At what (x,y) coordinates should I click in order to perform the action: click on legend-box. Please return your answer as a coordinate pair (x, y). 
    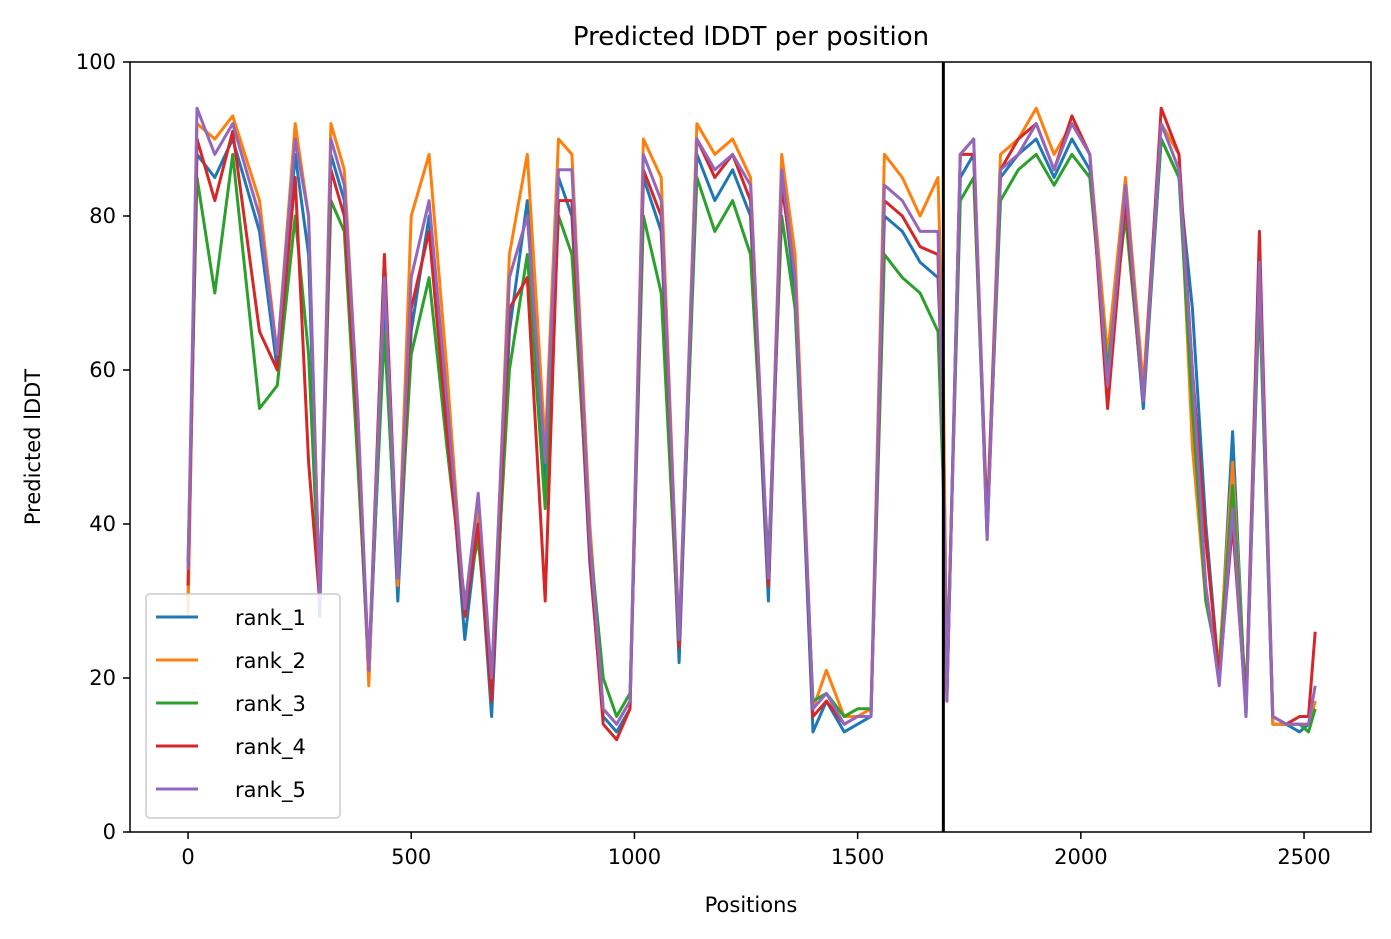
    Looking at the image, I should click on (243, 706).